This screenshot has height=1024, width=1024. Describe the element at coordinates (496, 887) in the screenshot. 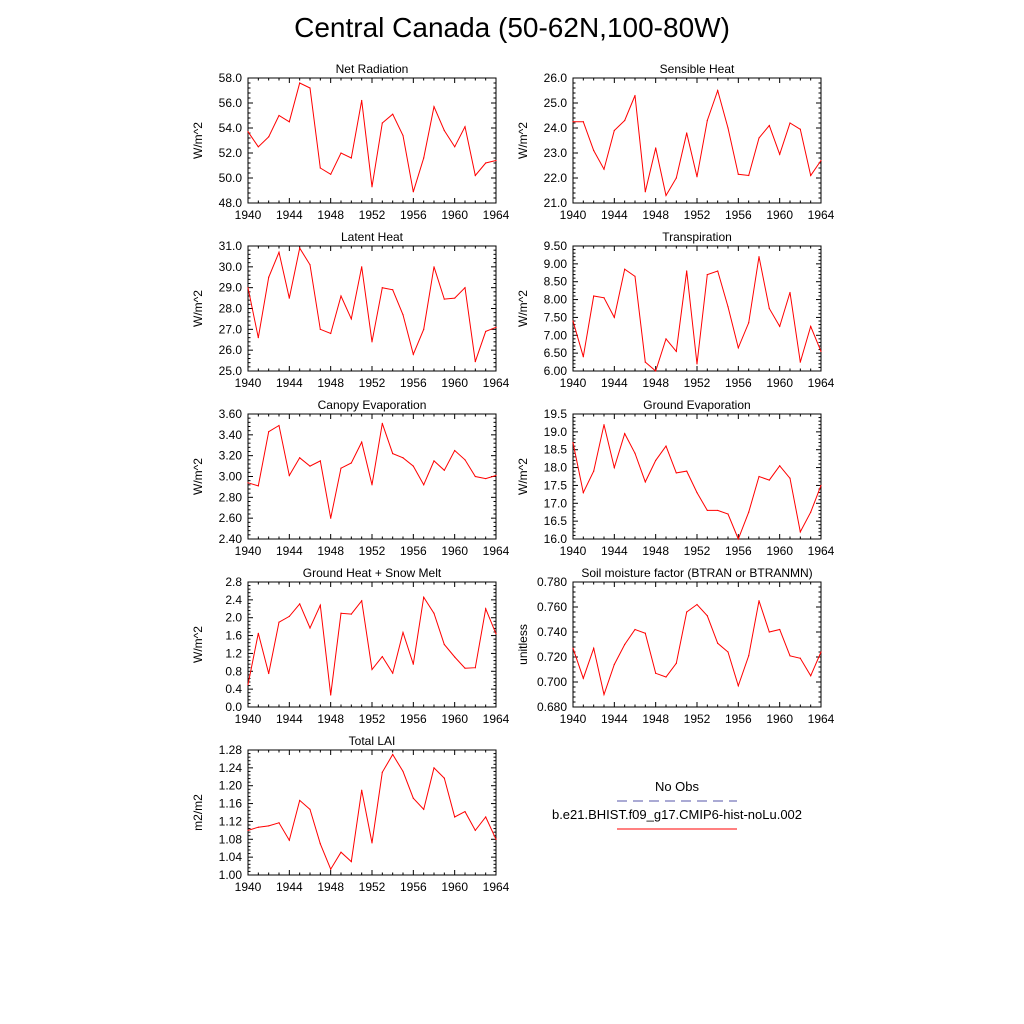

I see `panel-9-xtick-label: 1964` at that location.